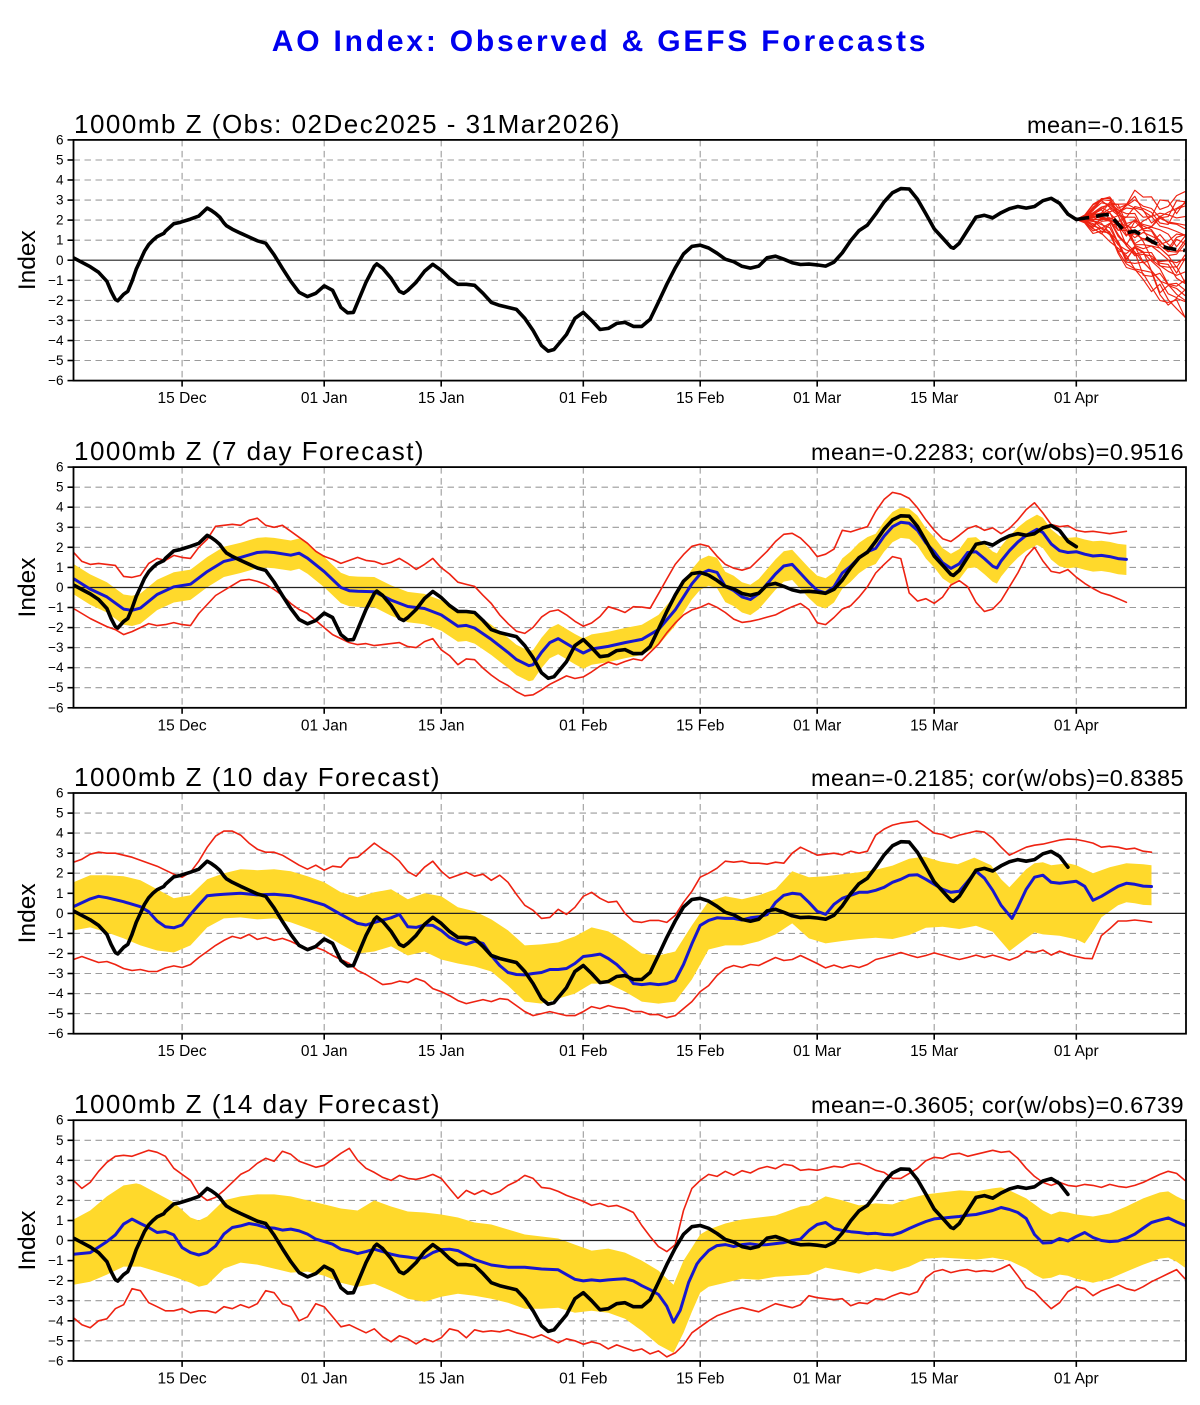  Describe the element at coordinates (997, 1105) in the screenshot. I see `svg-text:mean=-0.3605; cor(w/obs)=0.673: mean=-0.3605; cor(w/obs)=0.6739` at that location.